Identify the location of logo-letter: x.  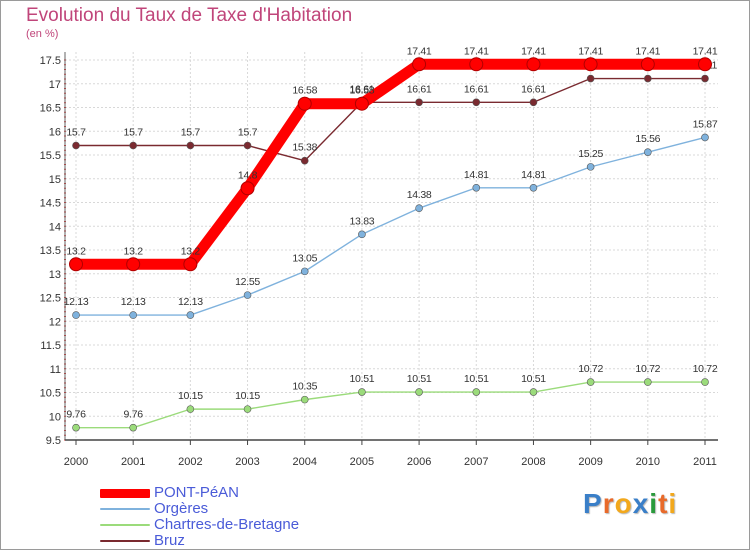
(641, 503).